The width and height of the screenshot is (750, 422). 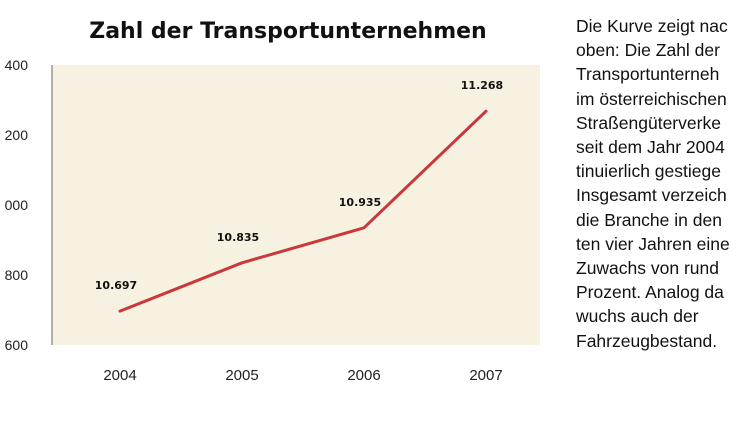 I want to click on chart-title: Zahl der Transportunternehmen, so click(x=287, y=31).